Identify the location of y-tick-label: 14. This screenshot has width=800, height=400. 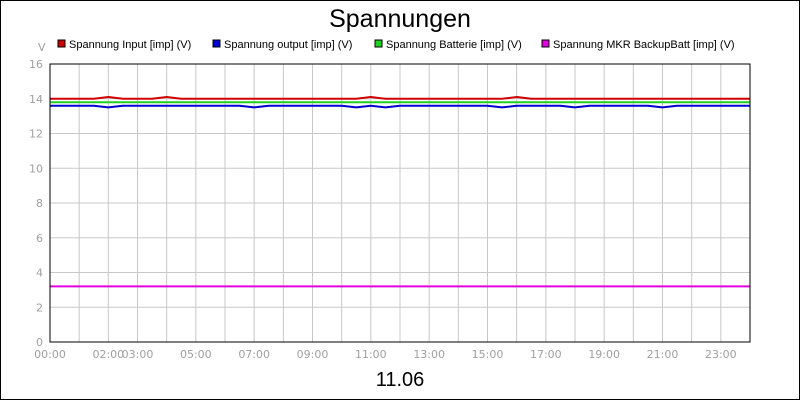
(36, 99).